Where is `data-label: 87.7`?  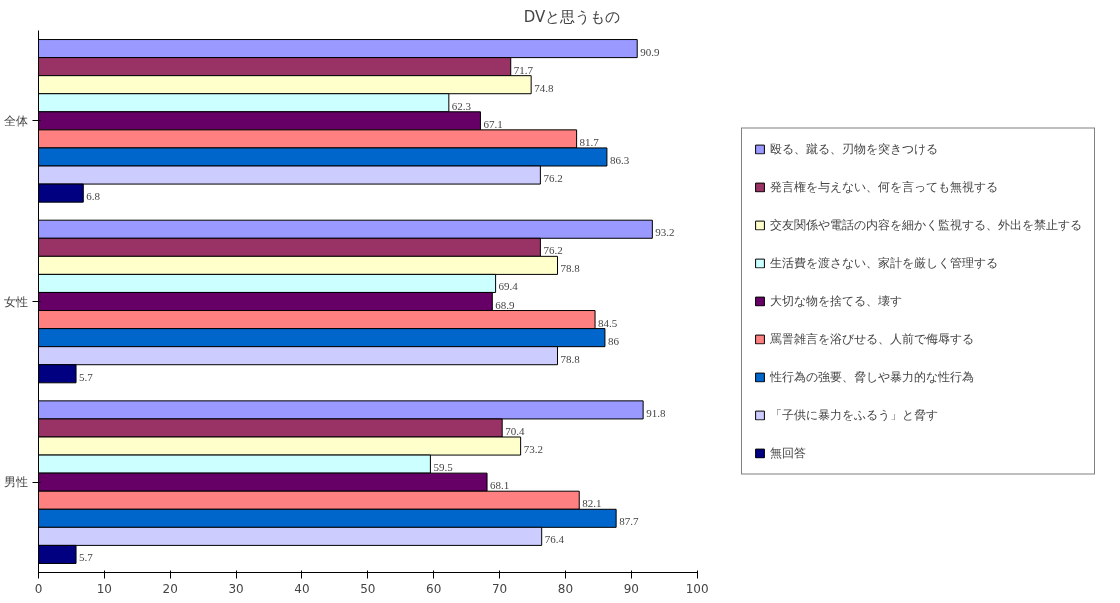
data-label: 87.7 is located at coordinates (629, 521).